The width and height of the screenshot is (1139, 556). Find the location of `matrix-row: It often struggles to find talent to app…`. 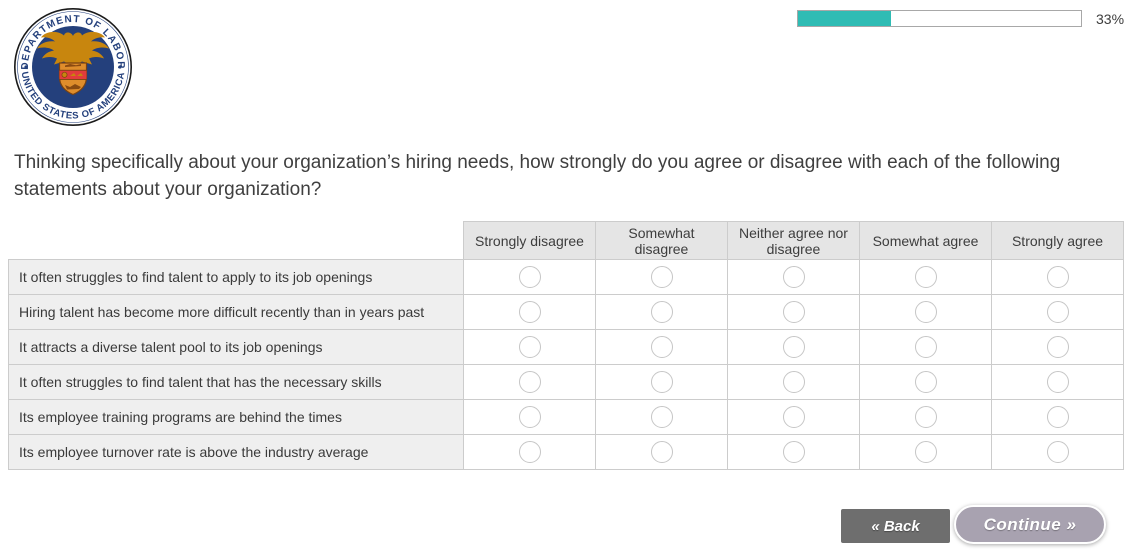

matrix-row: It often struggles to find talent to app… is located at coordinates (566, 277).